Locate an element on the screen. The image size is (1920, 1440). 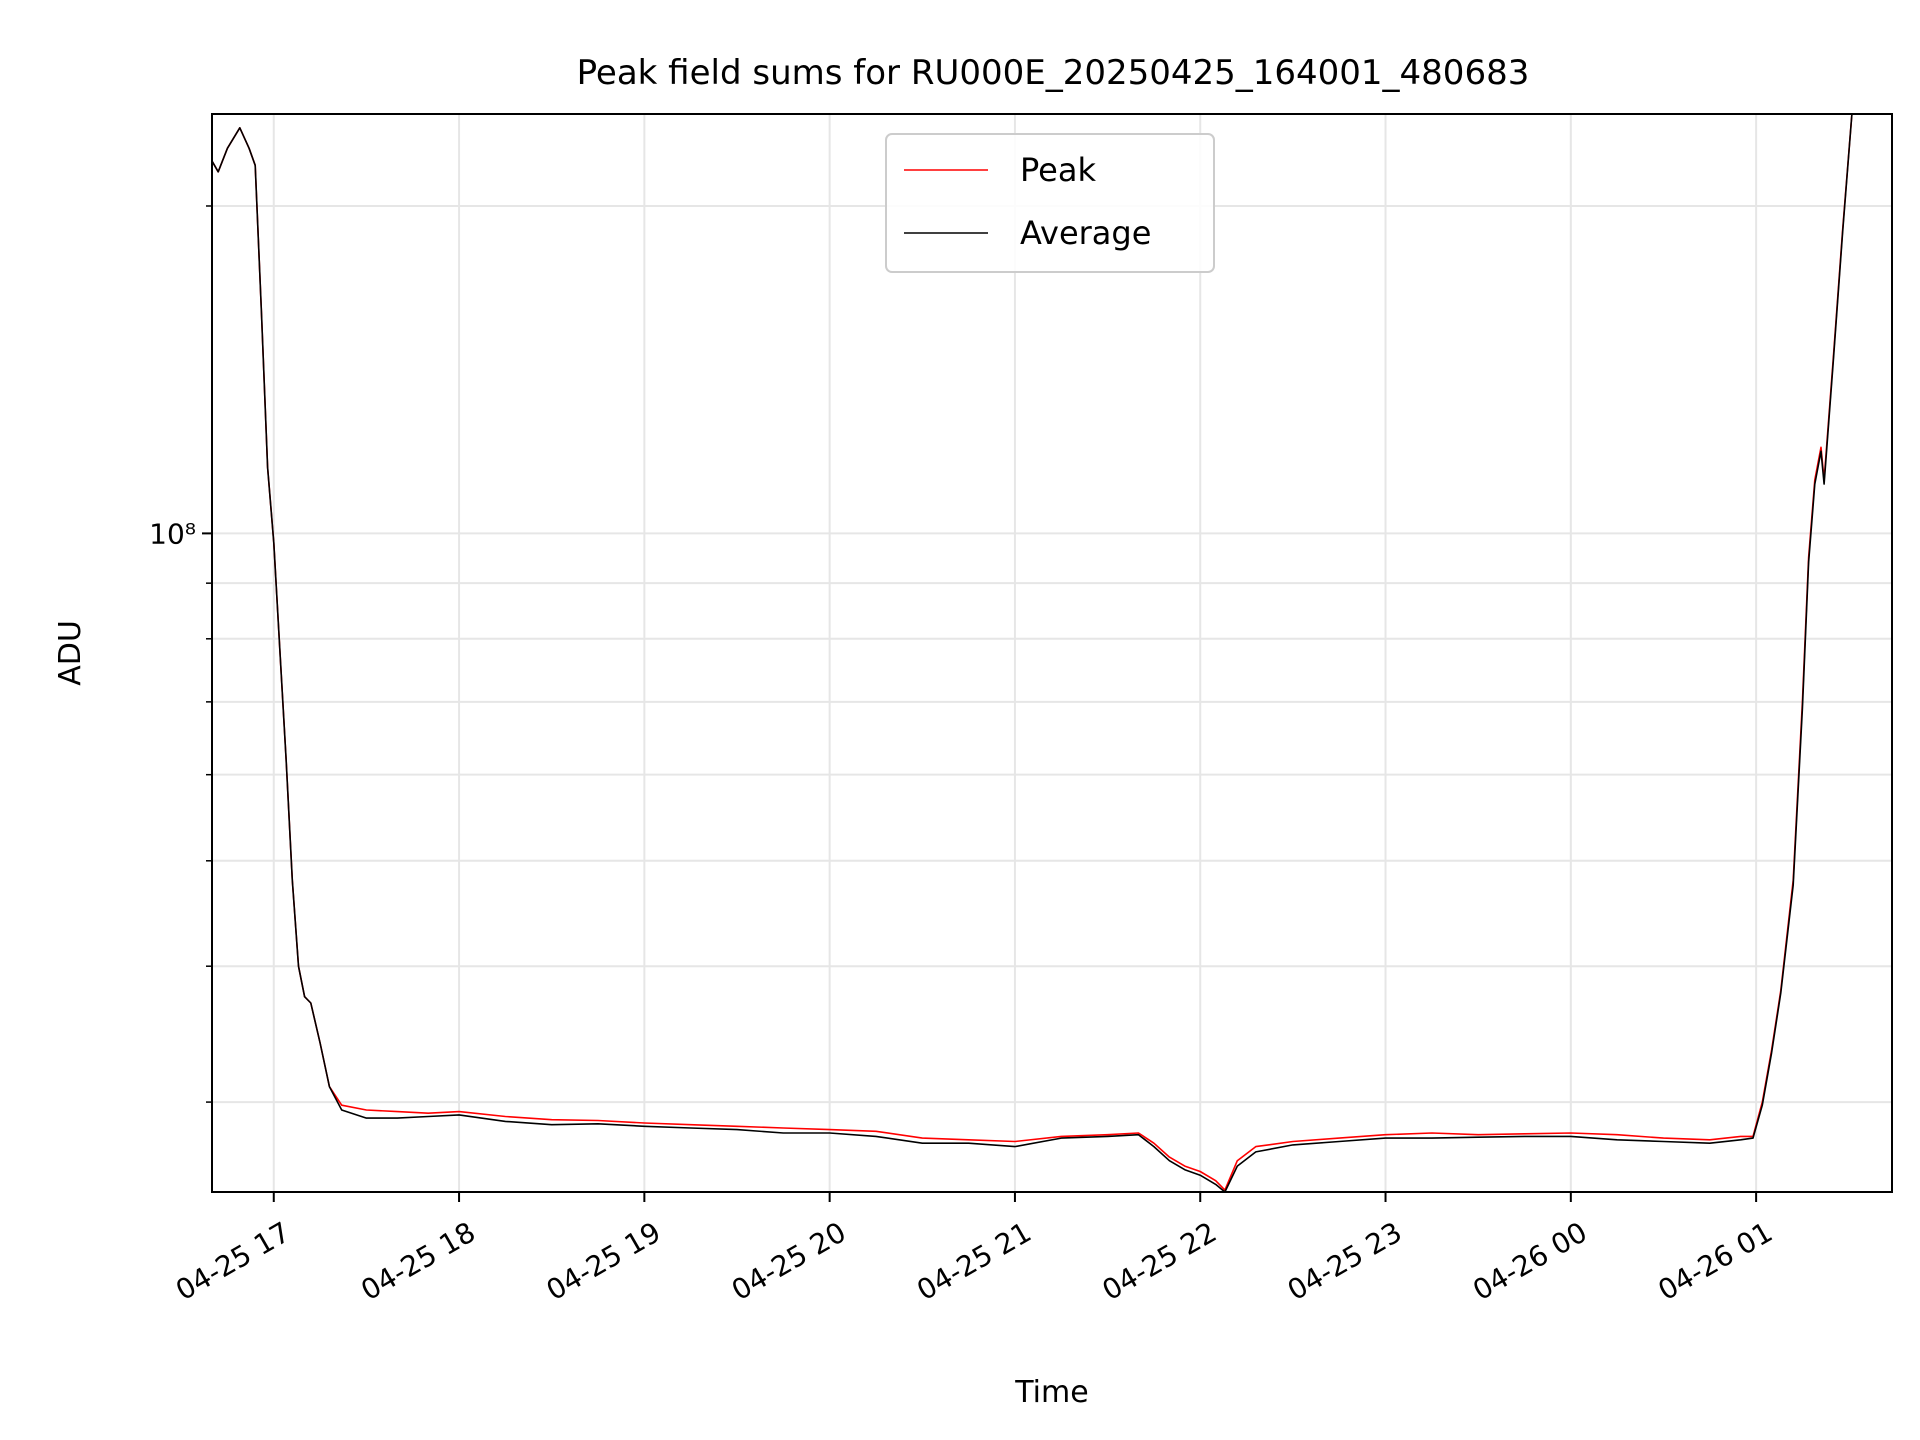
x-axis-label: Time is located at coordinates (1051, 1392).